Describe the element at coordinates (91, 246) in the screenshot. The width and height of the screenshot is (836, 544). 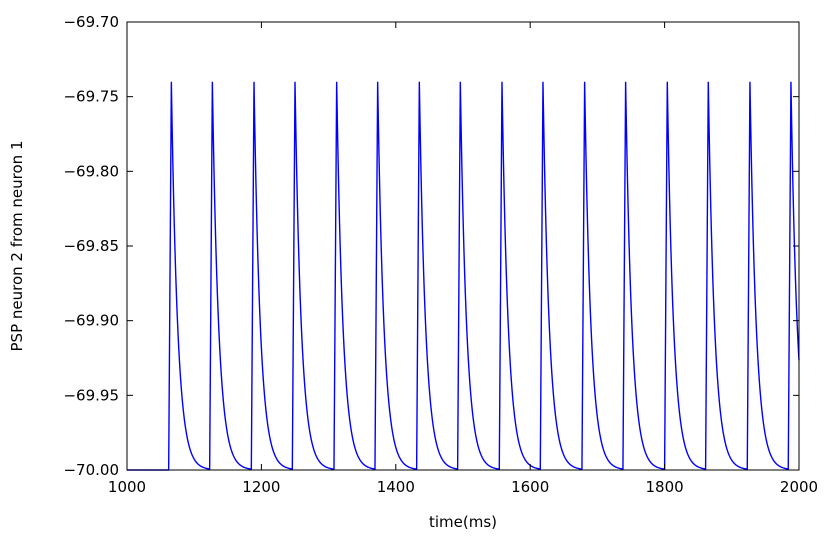
I see `y-tick-label: −69.85` at that location.